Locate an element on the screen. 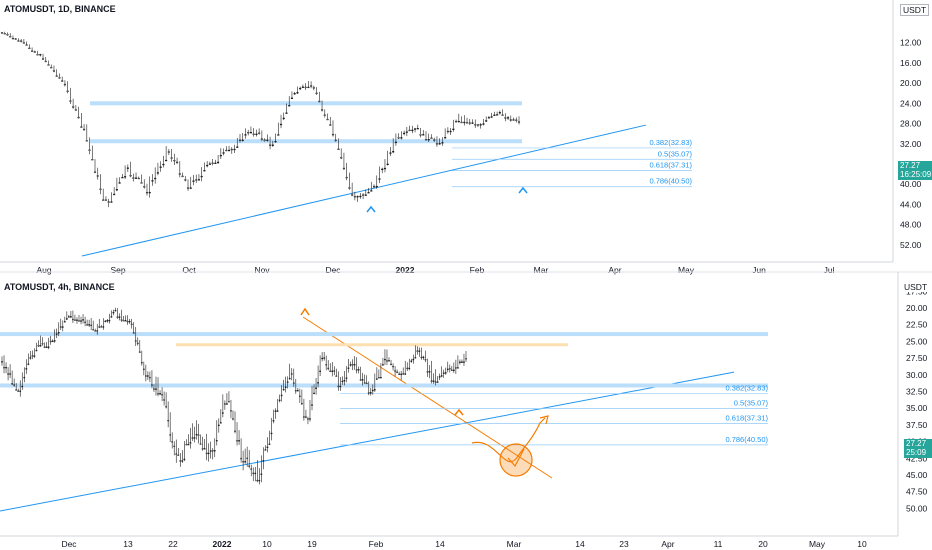 This screenshot has width=932, height=550. price-tick-label: 44.00 is located at coordinates (911, 204).